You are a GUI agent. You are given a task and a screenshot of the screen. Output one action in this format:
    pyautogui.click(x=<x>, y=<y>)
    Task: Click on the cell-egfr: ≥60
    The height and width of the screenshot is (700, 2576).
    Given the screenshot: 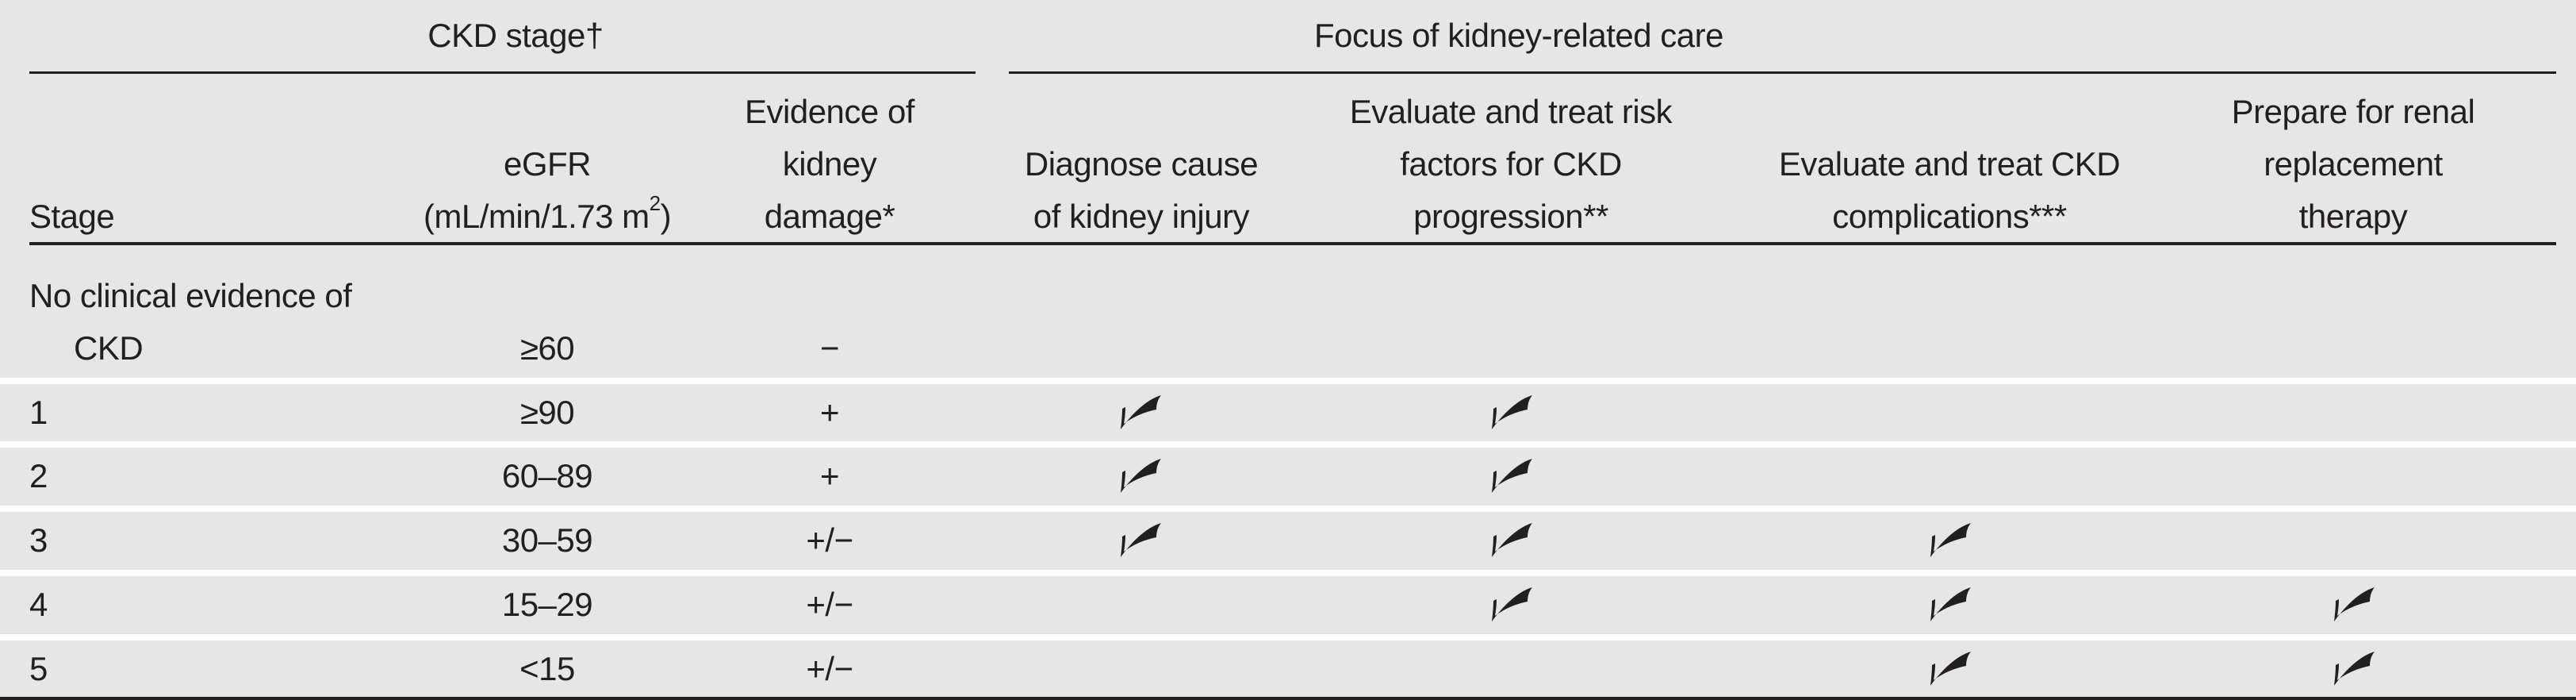 What is the action you would take?
    pyautogui.click(x=547, y=348)
    